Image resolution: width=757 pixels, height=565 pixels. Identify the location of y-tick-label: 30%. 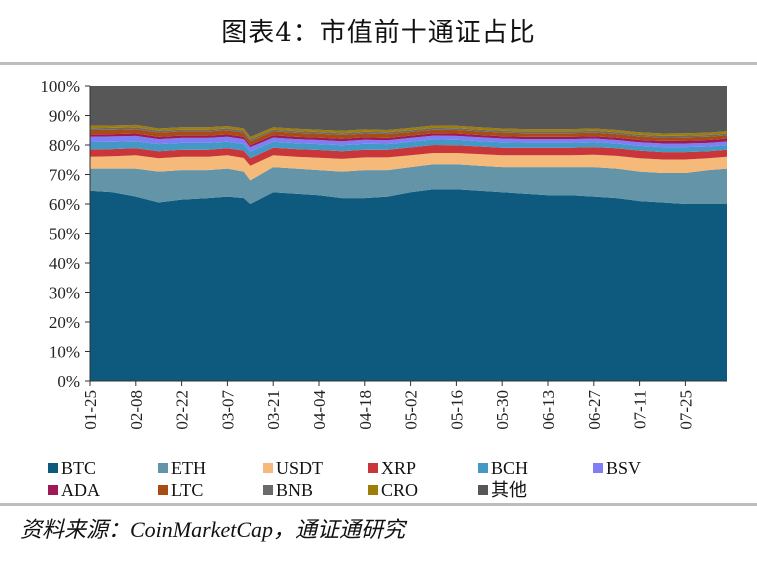
(64, 293).